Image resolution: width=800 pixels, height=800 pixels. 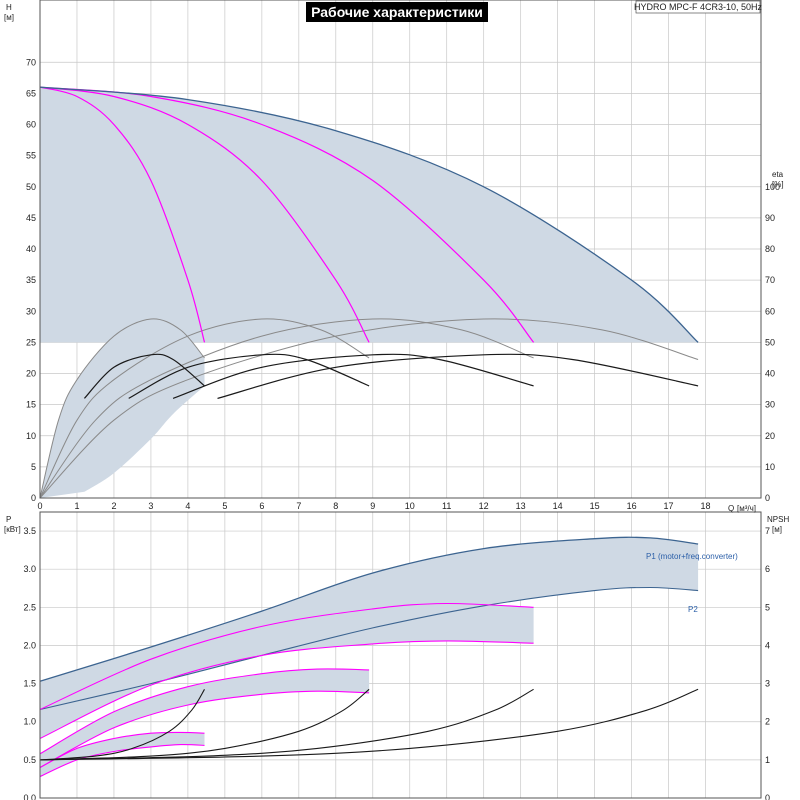 I want to click on bottom-y-right-tick-7: 7, so click(x=767, y=531).